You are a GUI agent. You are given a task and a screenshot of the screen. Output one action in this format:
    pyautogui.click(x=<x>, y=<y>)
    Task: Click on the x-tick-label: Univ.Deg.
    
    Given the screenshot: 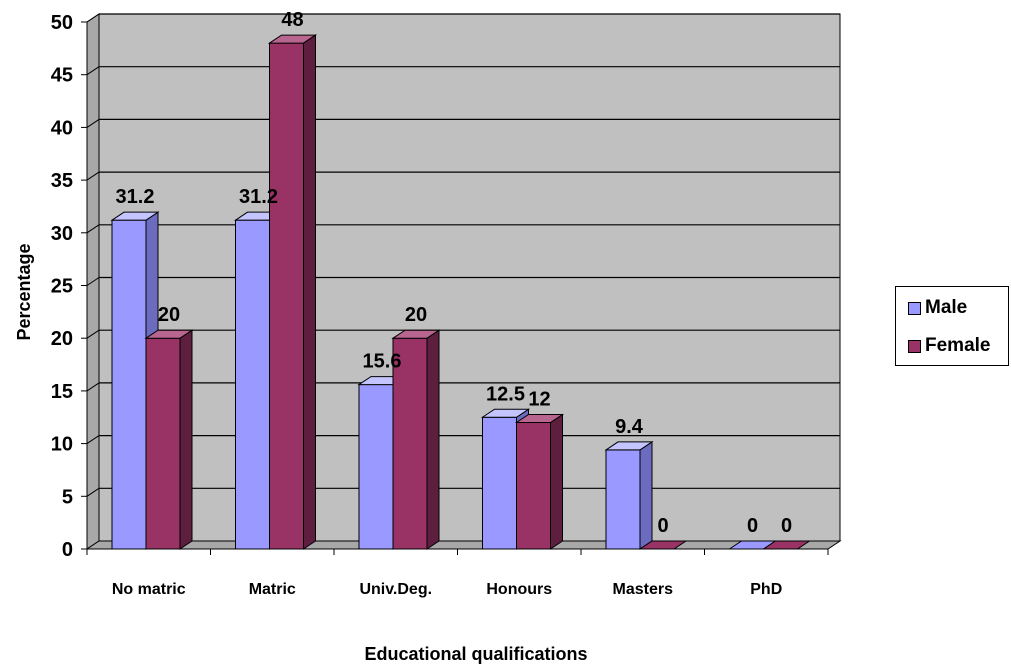 What is the action you would take?
    pyautogui.click(x=395, y=589)
    